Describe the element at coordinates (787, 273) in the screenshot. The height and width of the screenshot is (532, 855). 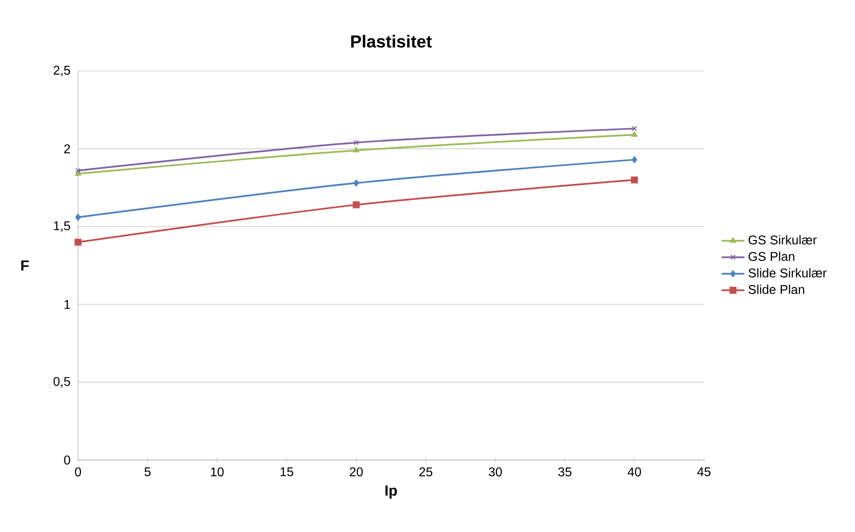
I see `legend-label: Slide Sirkulær` at that location.